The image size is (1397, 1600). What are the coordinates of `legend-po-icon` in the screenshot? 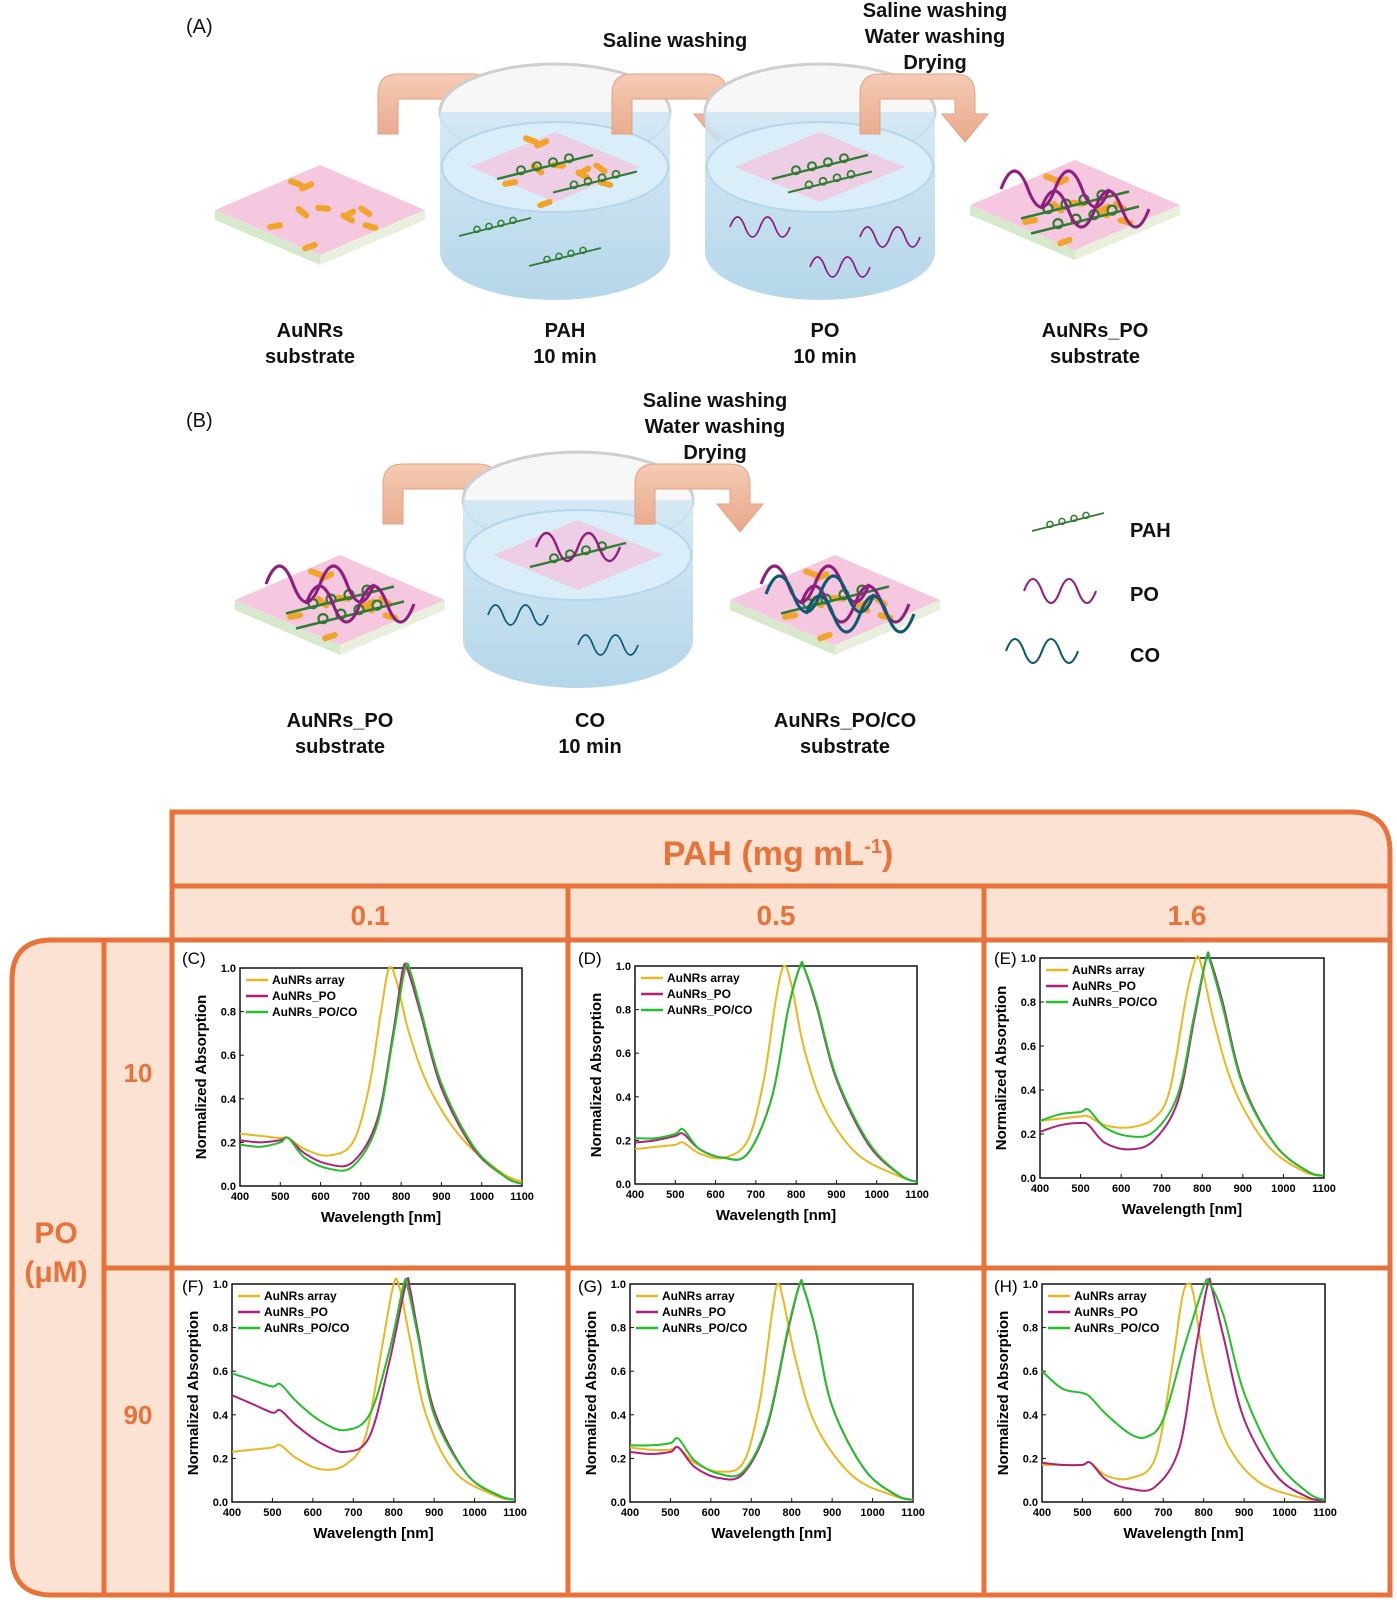 It's located at (1060, 591).